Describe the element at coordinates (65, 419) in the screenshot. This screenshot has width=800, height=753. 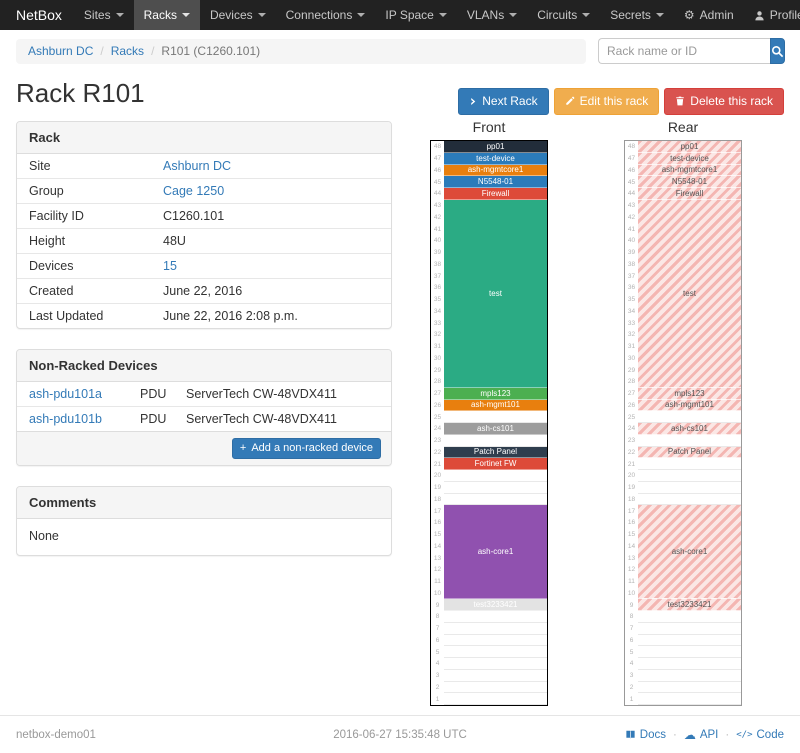
I see `device-link: ash-pdu101b` at that location.